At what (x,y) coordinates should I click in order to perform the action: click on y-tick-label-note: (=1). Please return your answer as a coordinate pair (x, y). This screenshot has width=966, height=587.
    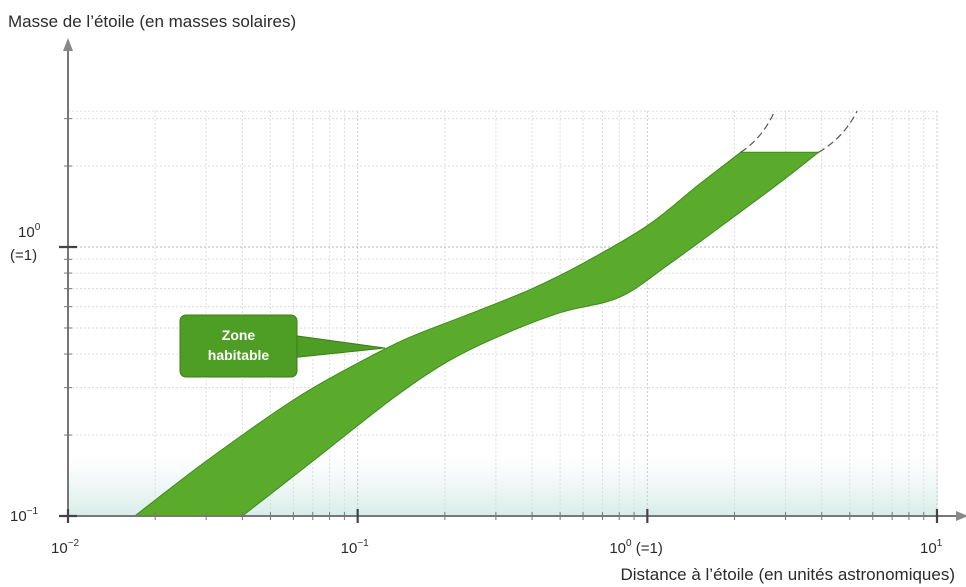
    Looking at the image, I should click on (23, 255).